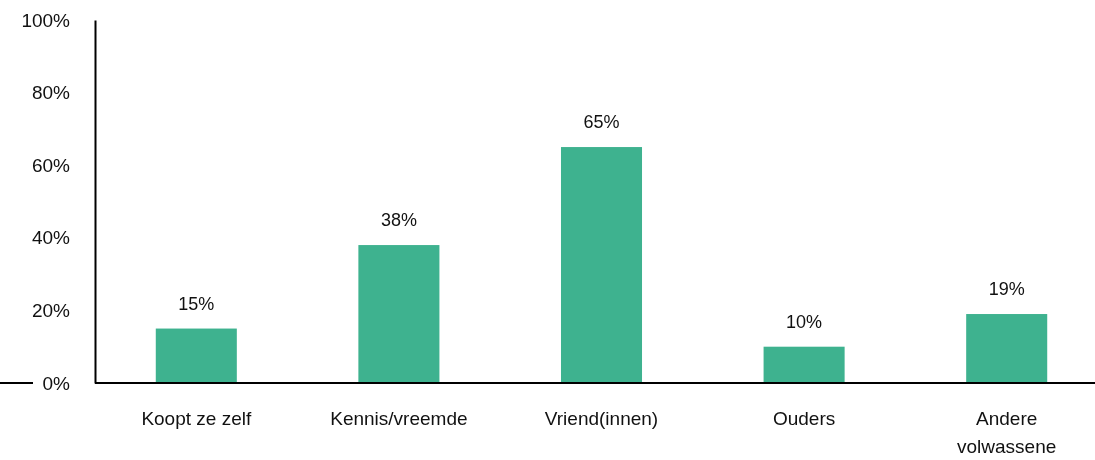 This screenshot has width=1095, height=460. Describe the element at coordinates (398, 220) in the screenshot. I see `data-label: 38%` at that location.